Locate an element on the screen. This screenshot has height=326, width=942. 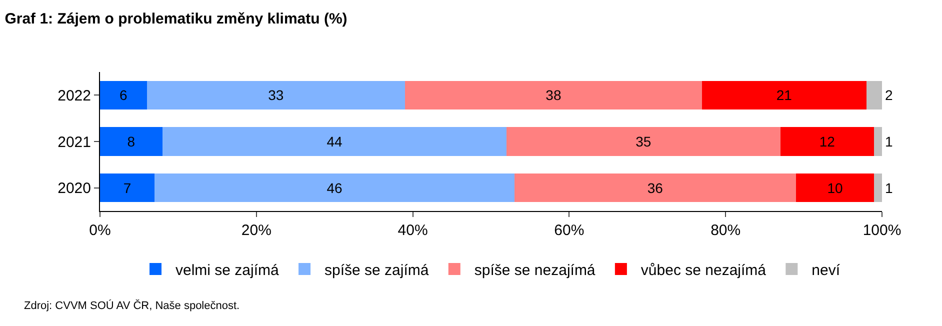
x-tick-label: 100% is located at coordinates (882, 230).